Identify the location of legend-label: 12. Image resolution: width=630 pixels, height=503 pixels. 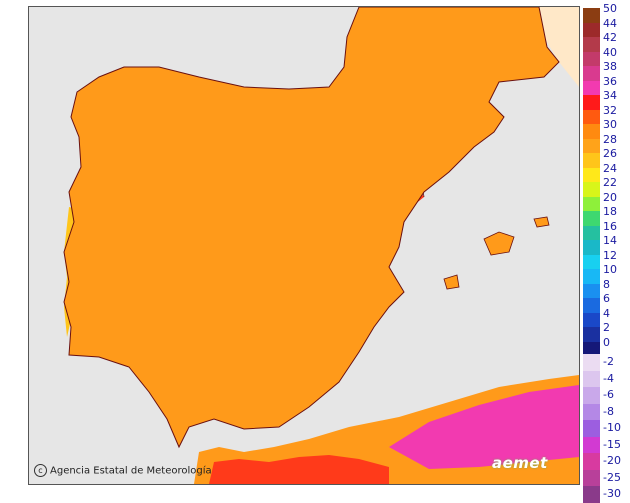
(610, 255).